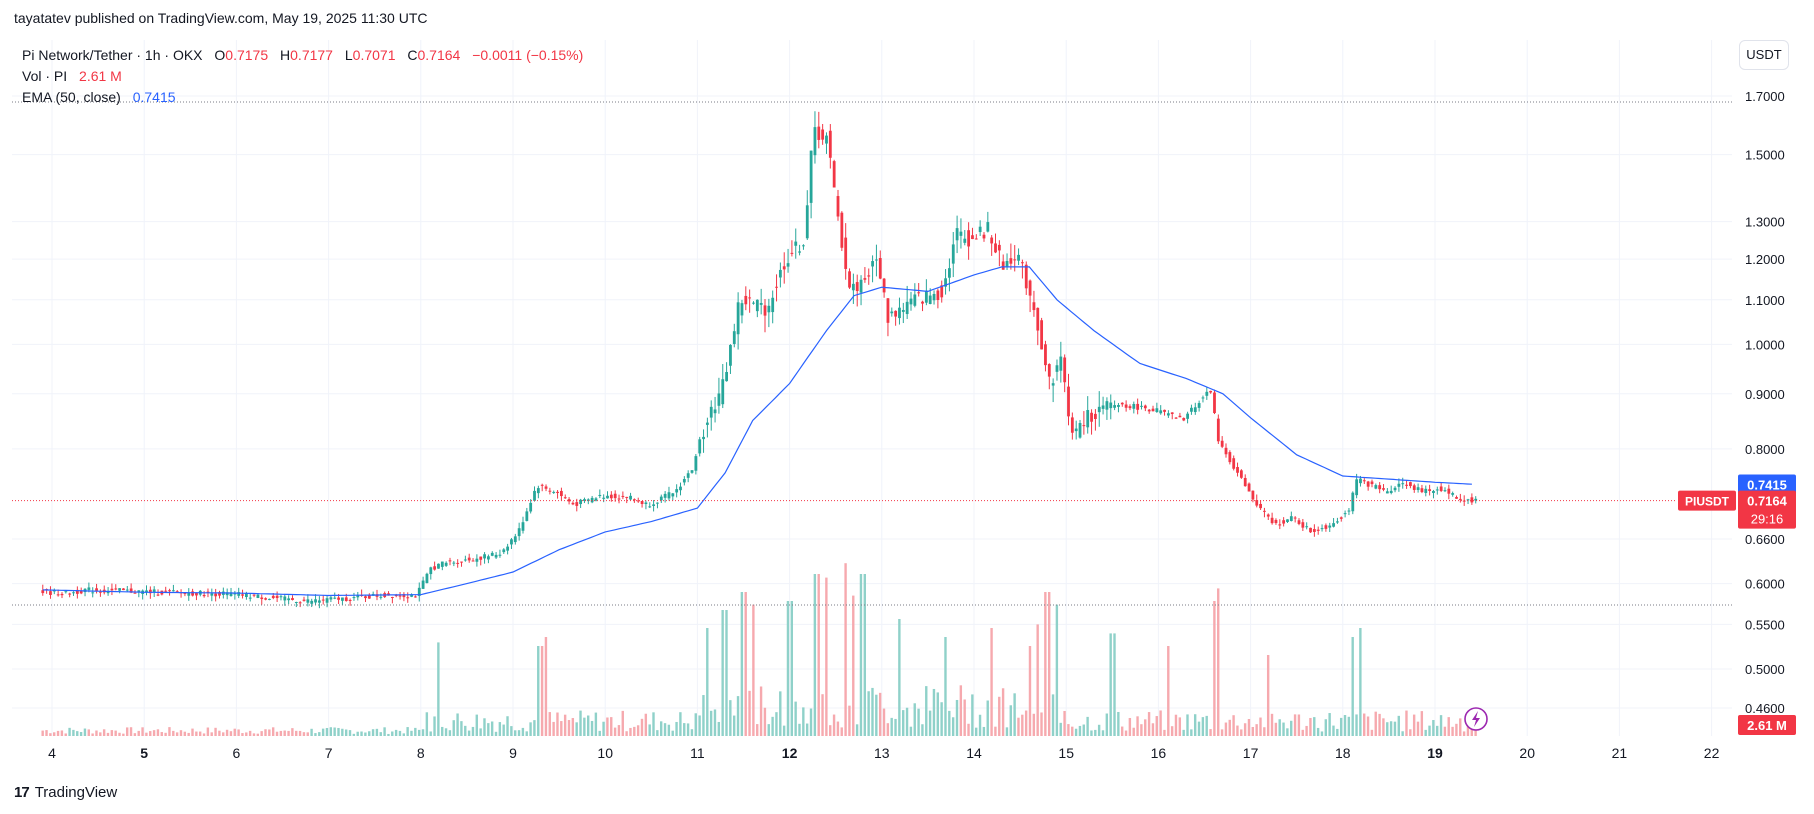 The image size is (1814, 814). What do you see at coordinates (302, 76) in the screenshot?
I see `volume-row: Vol · PI 2.61 M` at bounding box center [302, 76].